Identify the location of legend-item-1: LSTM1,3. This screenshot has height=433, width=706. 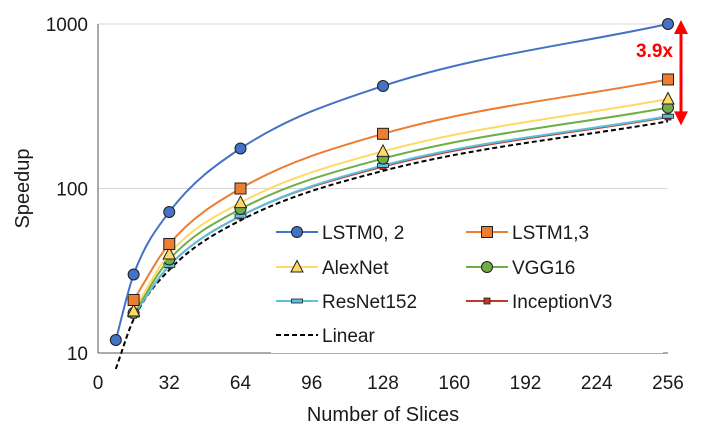
(527, 233).